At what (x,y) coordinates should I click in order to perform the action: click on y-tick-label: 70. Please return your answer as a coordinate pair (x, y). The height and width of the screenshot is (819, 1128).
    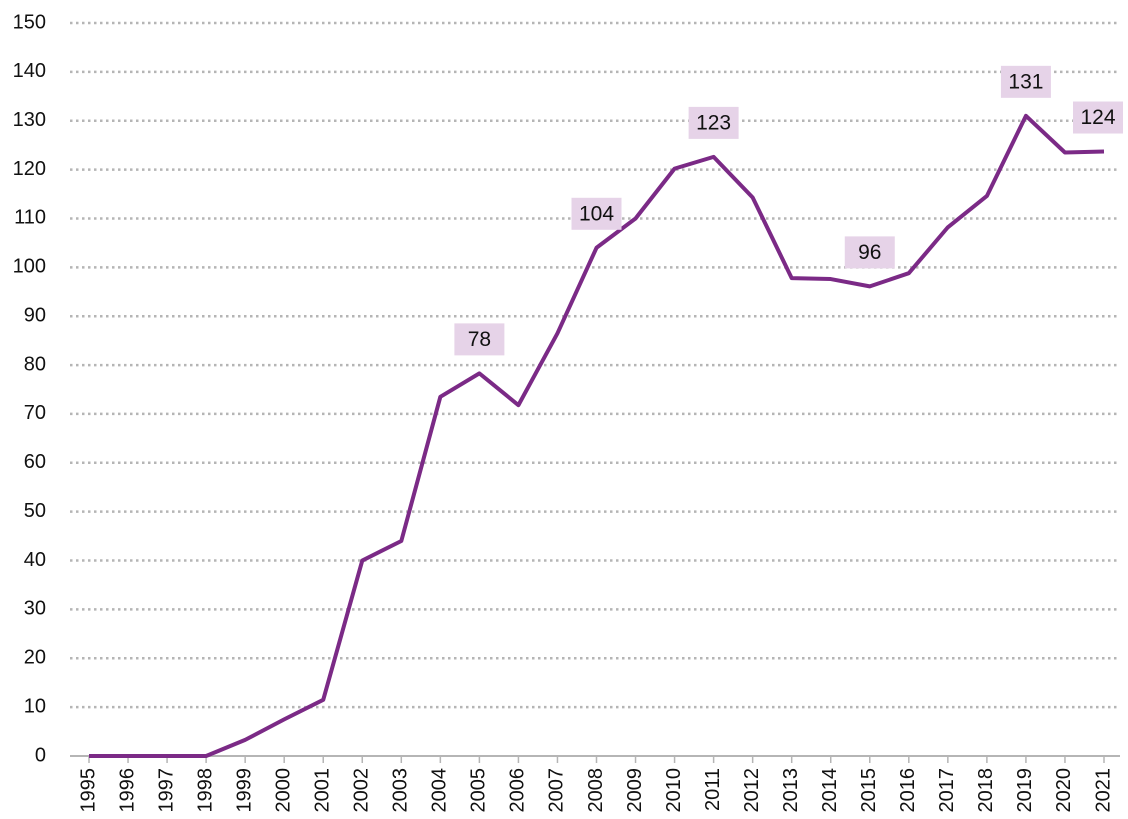
    Looking at the image, I should click on (35, 413).